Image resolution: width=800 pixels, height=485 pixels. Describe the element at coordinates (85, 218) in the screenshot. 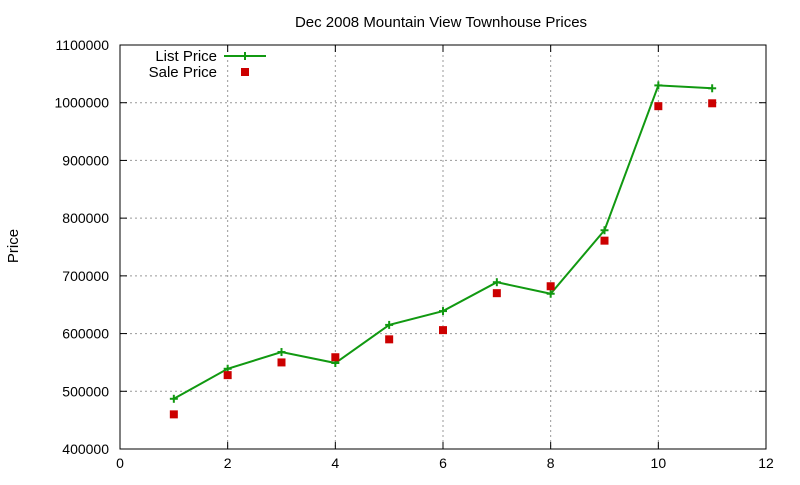

I see `y-tick-label: 800000` at that location.